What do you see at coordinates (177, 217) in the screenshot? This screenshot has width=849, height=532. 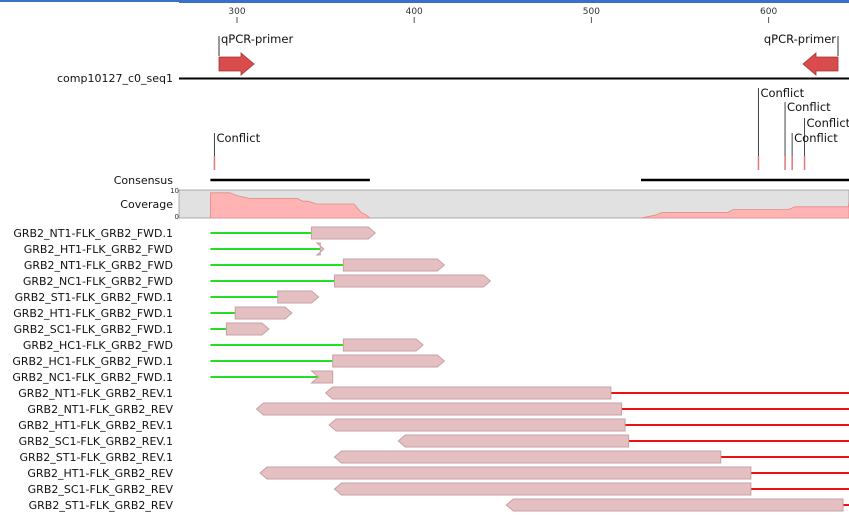 I see `coverage-min-label: 0` at bounding box center [177, 217].